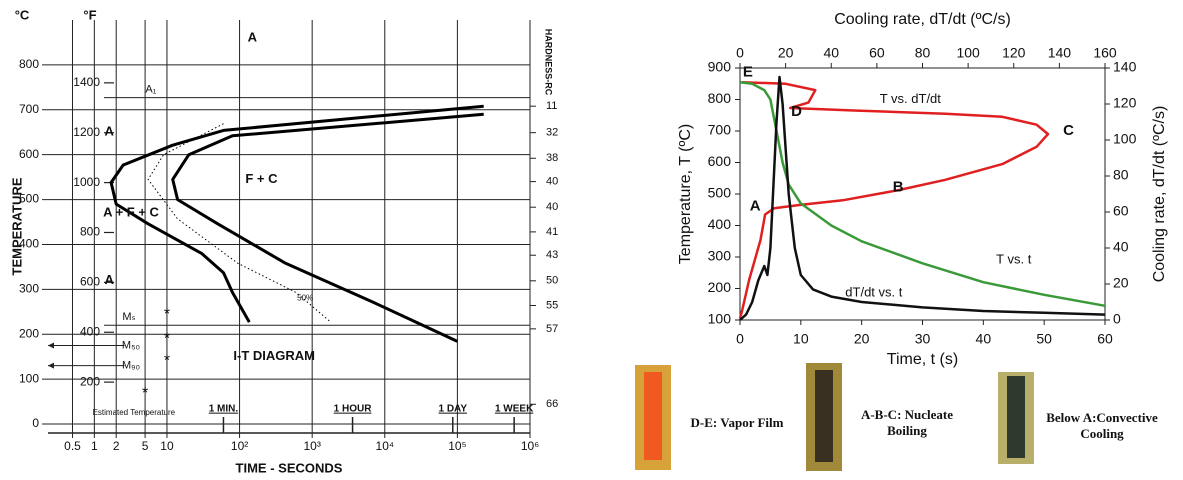  Describe the element at coordinates (898, 187) in the screenshot. I see `annotation: B` at that location.